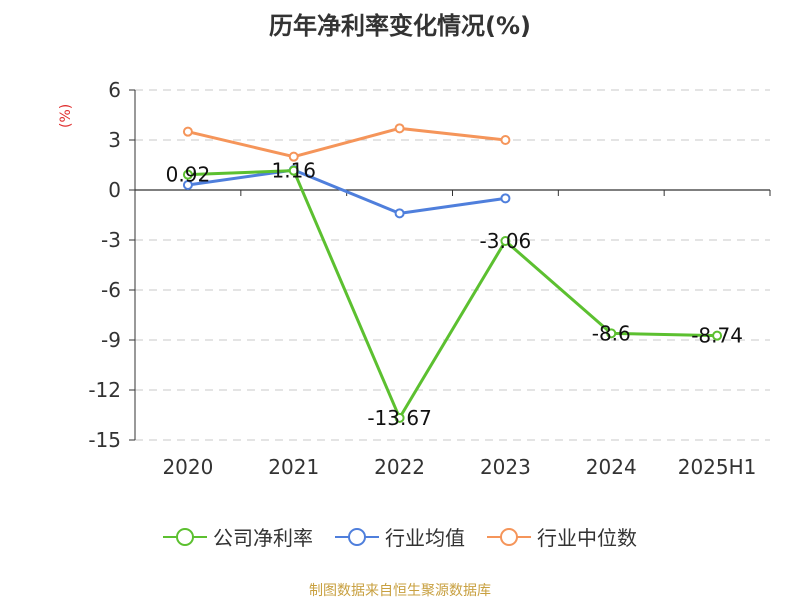 The width and height of the screenshot is (800, 600). Describe the element at coordinates (425, 538) in the screenshot. I see `legend-label-industry-mean: 行业均值` at that location.